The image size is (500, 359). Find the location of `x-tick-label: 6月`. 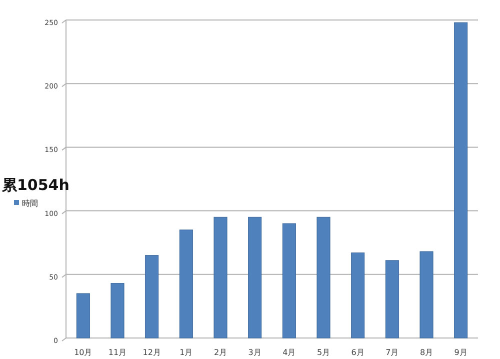

x-tick-label: 6月 is located at coordinates (357, 352).